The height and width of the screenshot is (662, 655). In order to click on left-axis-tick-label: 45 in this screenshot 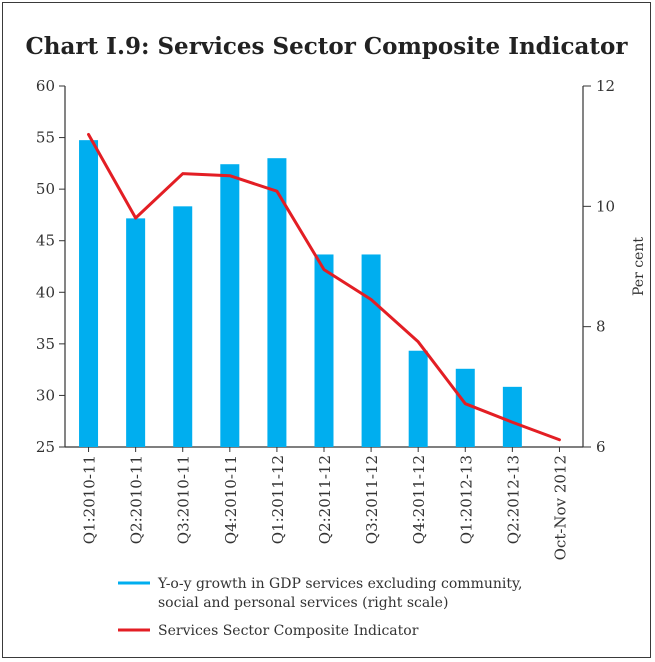, I will do `click(45, 241)`.